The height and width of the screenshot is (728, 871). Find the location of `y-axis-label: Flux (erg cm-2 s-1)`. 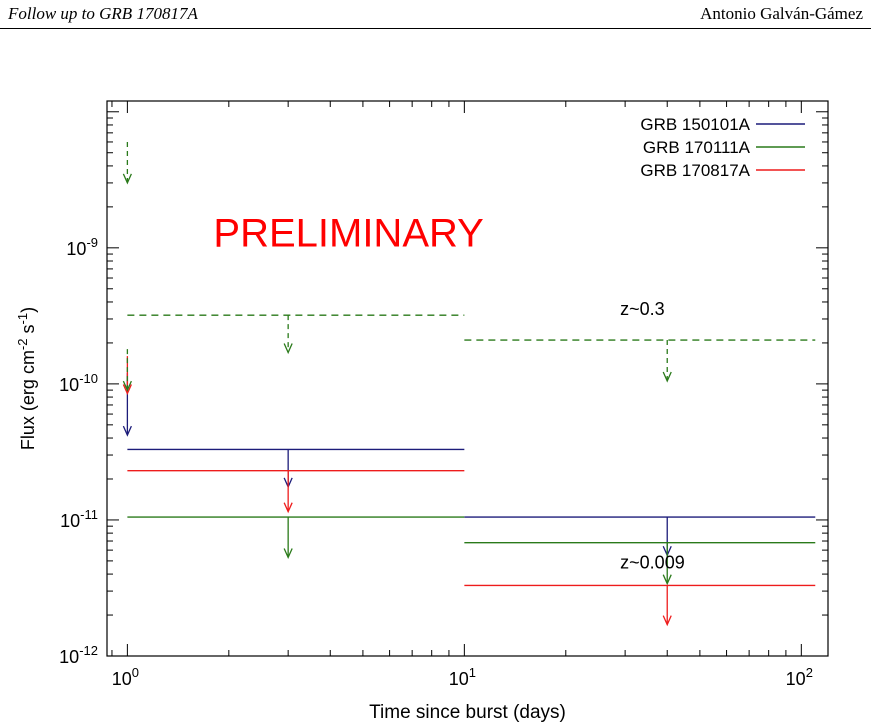

y-axis-label: Flux (erg cm-2 s-1) is located at coordinates (26, 378).